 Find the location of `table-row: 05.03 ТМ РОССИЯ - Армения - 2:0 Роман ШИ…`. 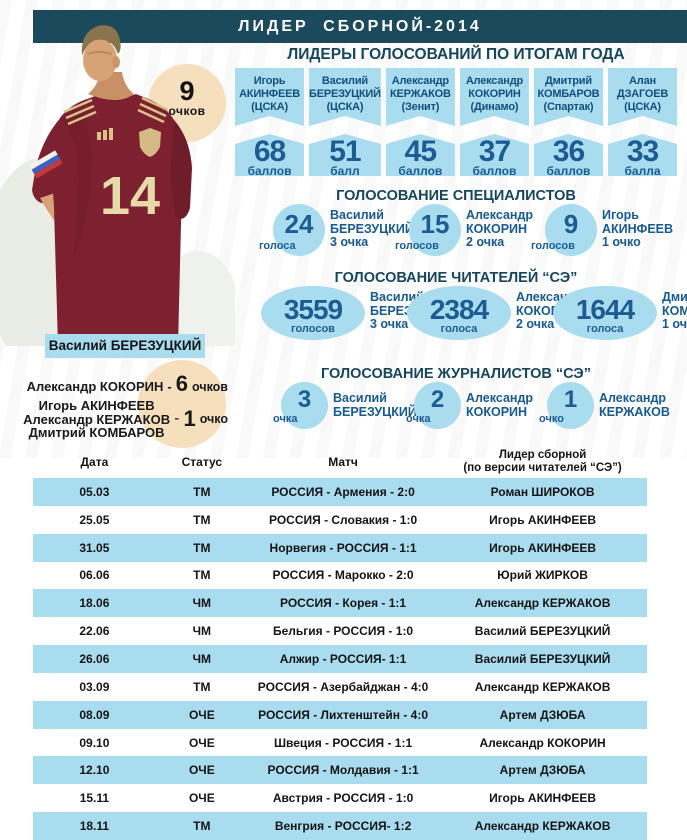

table-row: 05.03 ТМ РОССИЯ - Армения - 2:0 Роман ШИ… is located at coordinates (340, 492).